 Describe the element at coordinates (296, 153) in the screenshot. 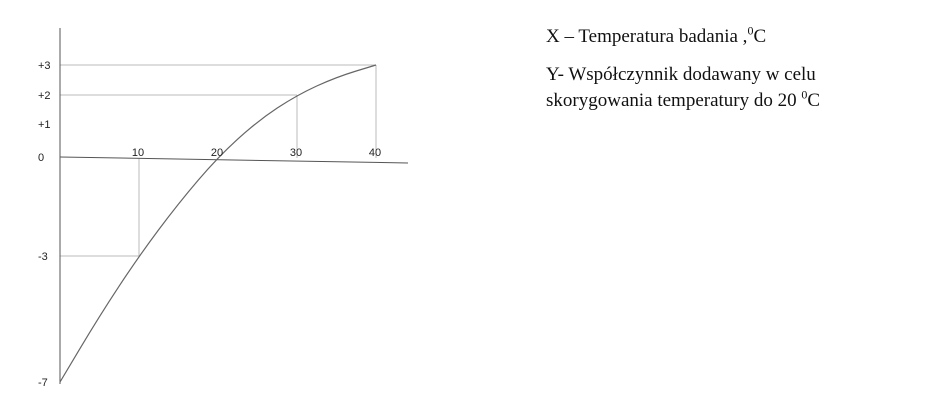

I see `x-tick-label: 30` at that location.